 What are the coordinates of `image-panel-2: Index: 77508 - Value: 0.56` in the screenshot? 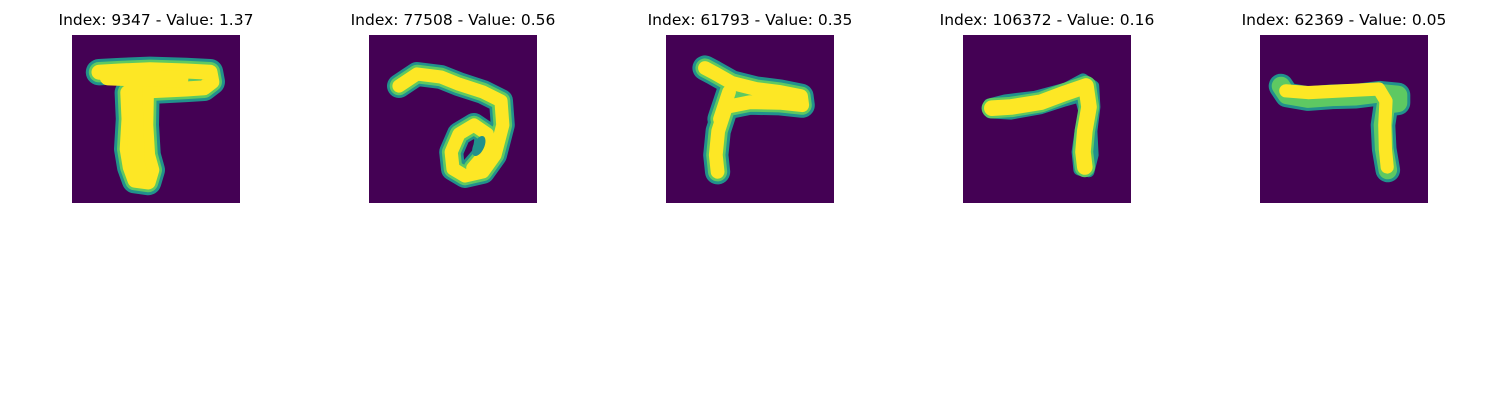 It's located at (453, 105).